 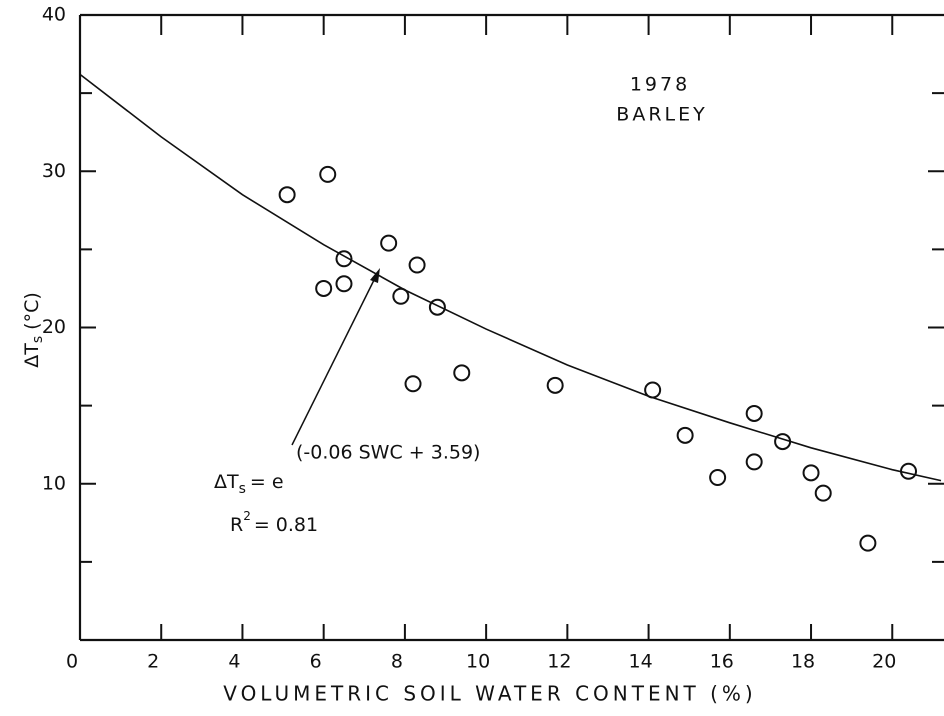 I want to click on x-tick-label: 18, so click(x=803, y=662).